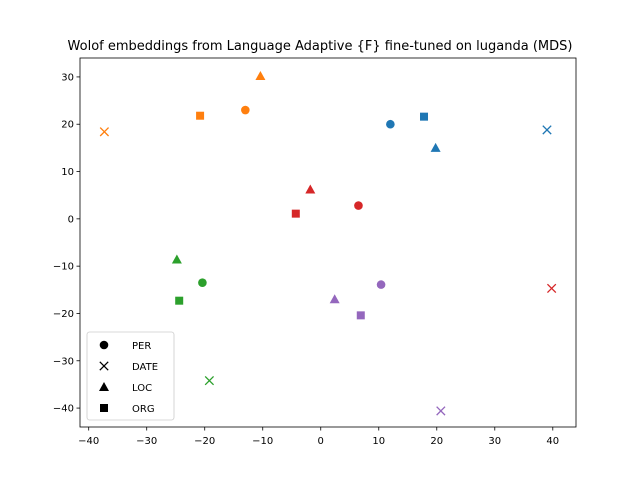  What do you see at coordinates (146, 441) in the screenshot?
I see `x-tick-label: −30` at bounding box center [146, 441].